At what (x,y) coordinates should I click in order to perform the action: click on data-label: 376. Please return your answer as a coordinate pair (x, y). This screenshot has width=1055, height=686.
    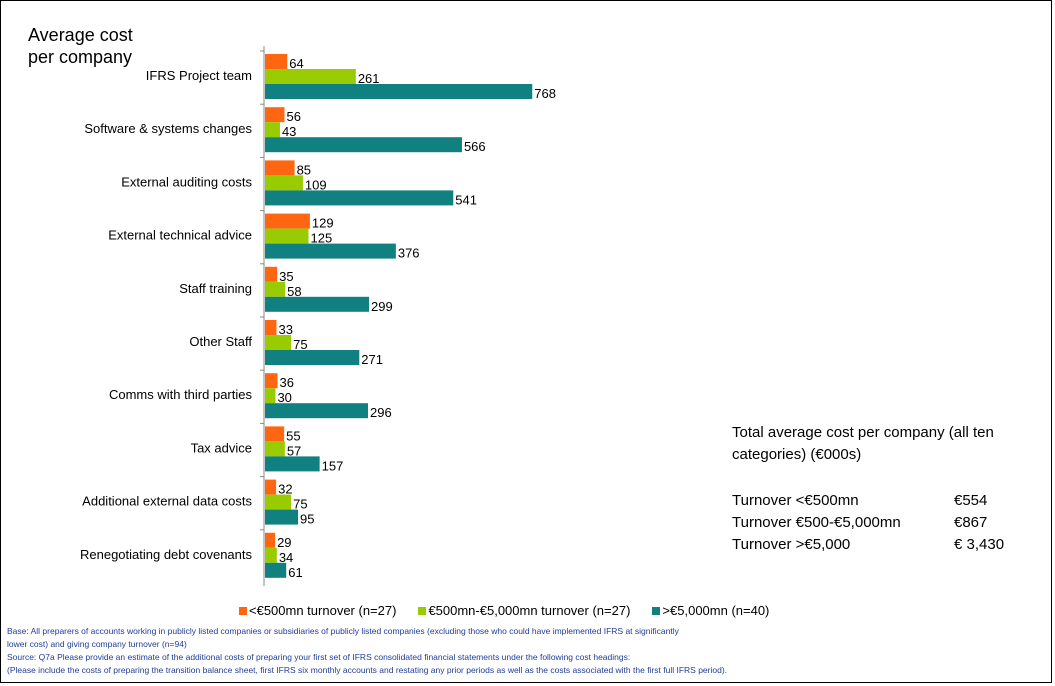
    Looking at the image, I should click on (409, 253).